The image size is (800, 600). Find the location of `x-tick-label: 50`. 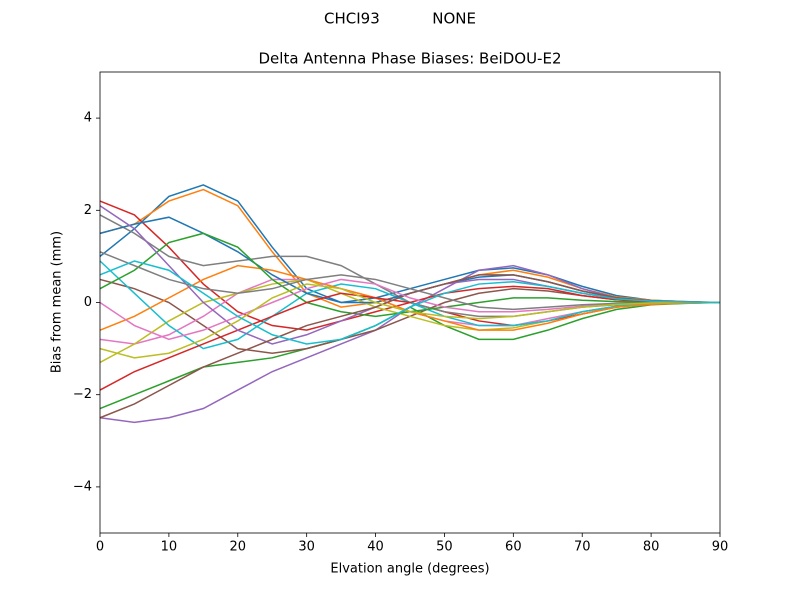

x-tick-label: 50 is located at coordinates (444, 547).